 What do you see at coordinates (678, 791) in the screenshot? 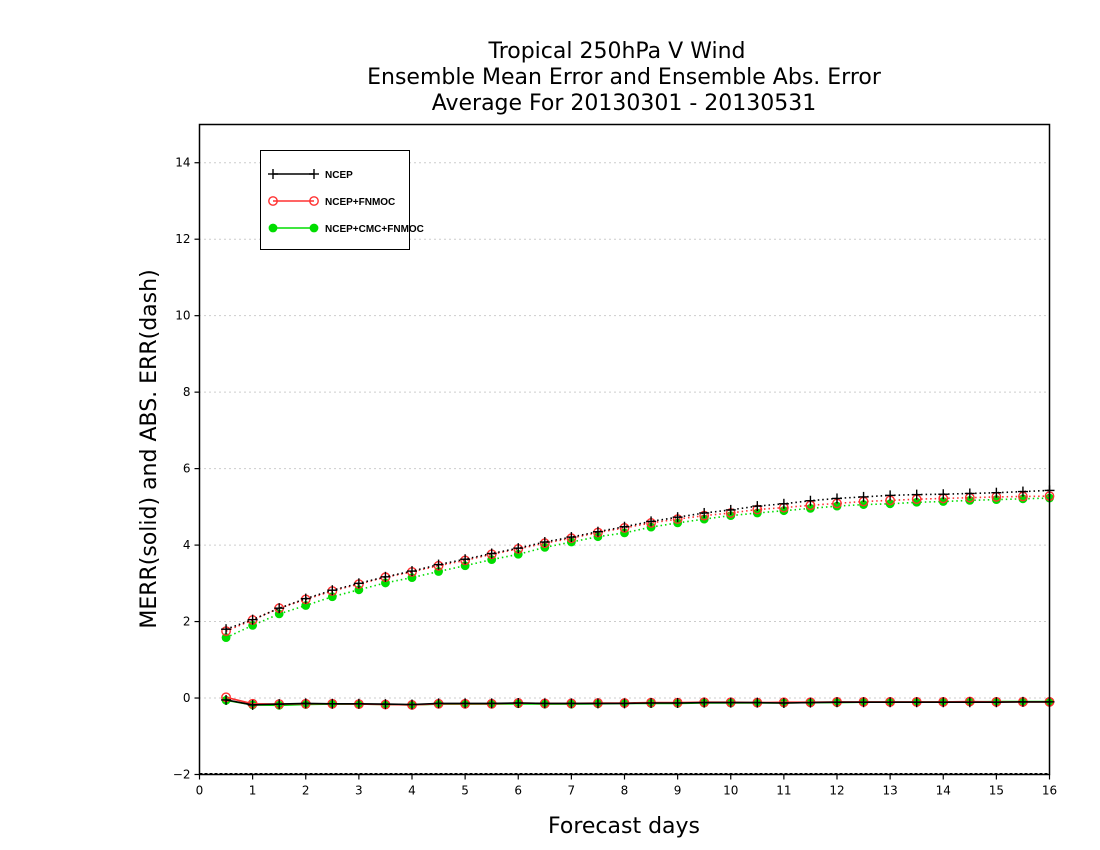
I see `x-tick-label: 9` at bounding box center [678, 791].